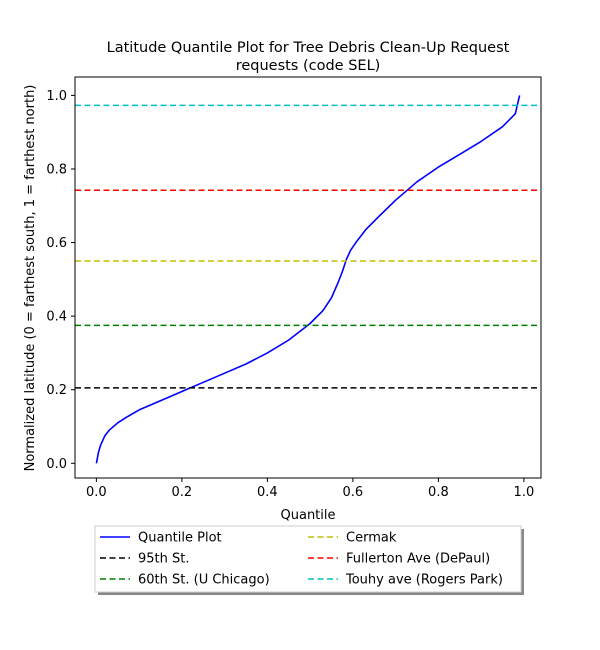 This screenshot has height=650, width=600. I want to click on y-tick-label: 0.0, so click(56, 464).